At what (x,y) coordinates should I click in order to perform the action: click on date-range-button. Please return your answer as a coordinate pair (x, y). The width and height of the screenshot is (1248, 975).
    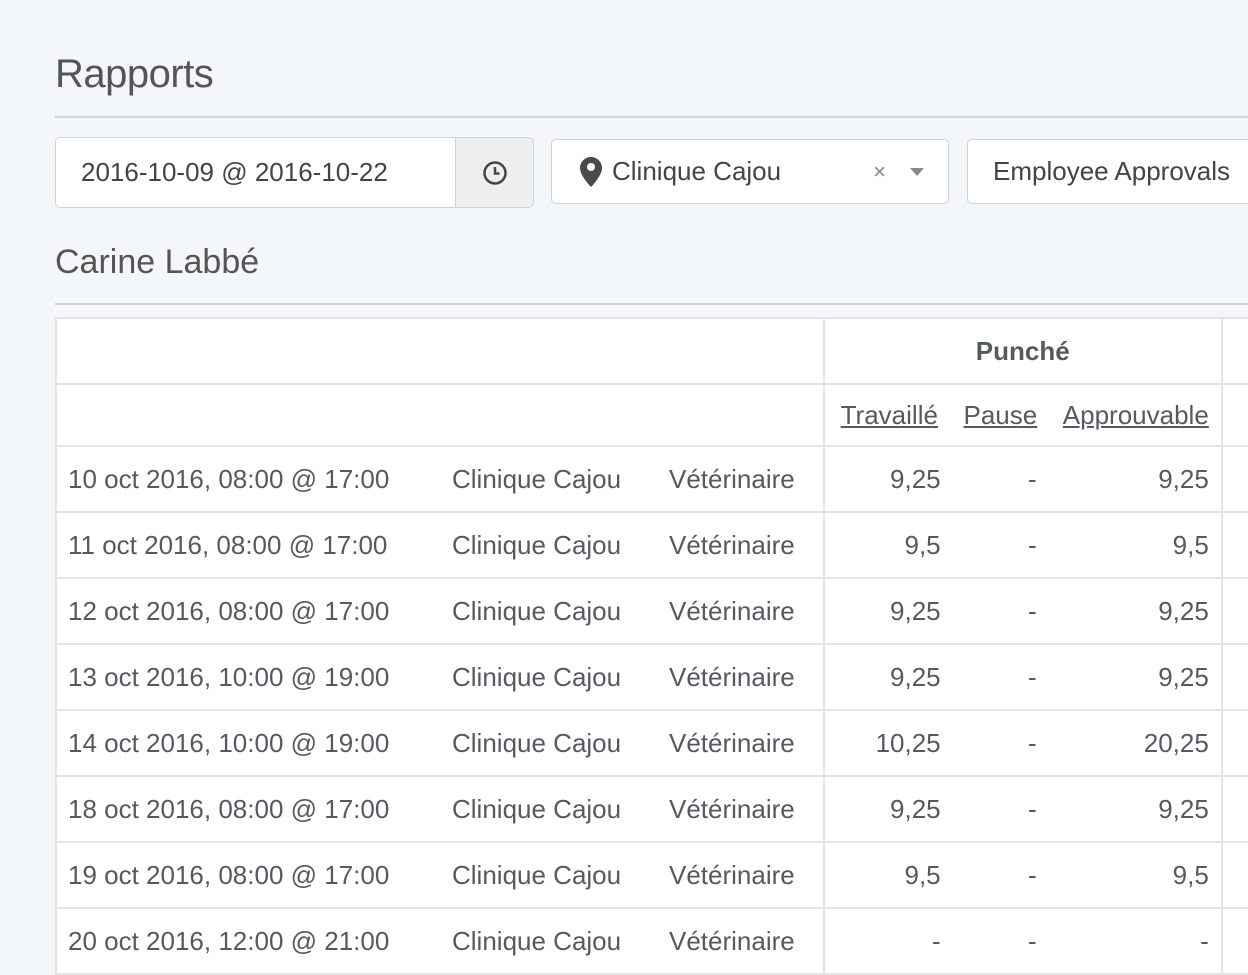
    Looking at the image, I should click on (494, 172).